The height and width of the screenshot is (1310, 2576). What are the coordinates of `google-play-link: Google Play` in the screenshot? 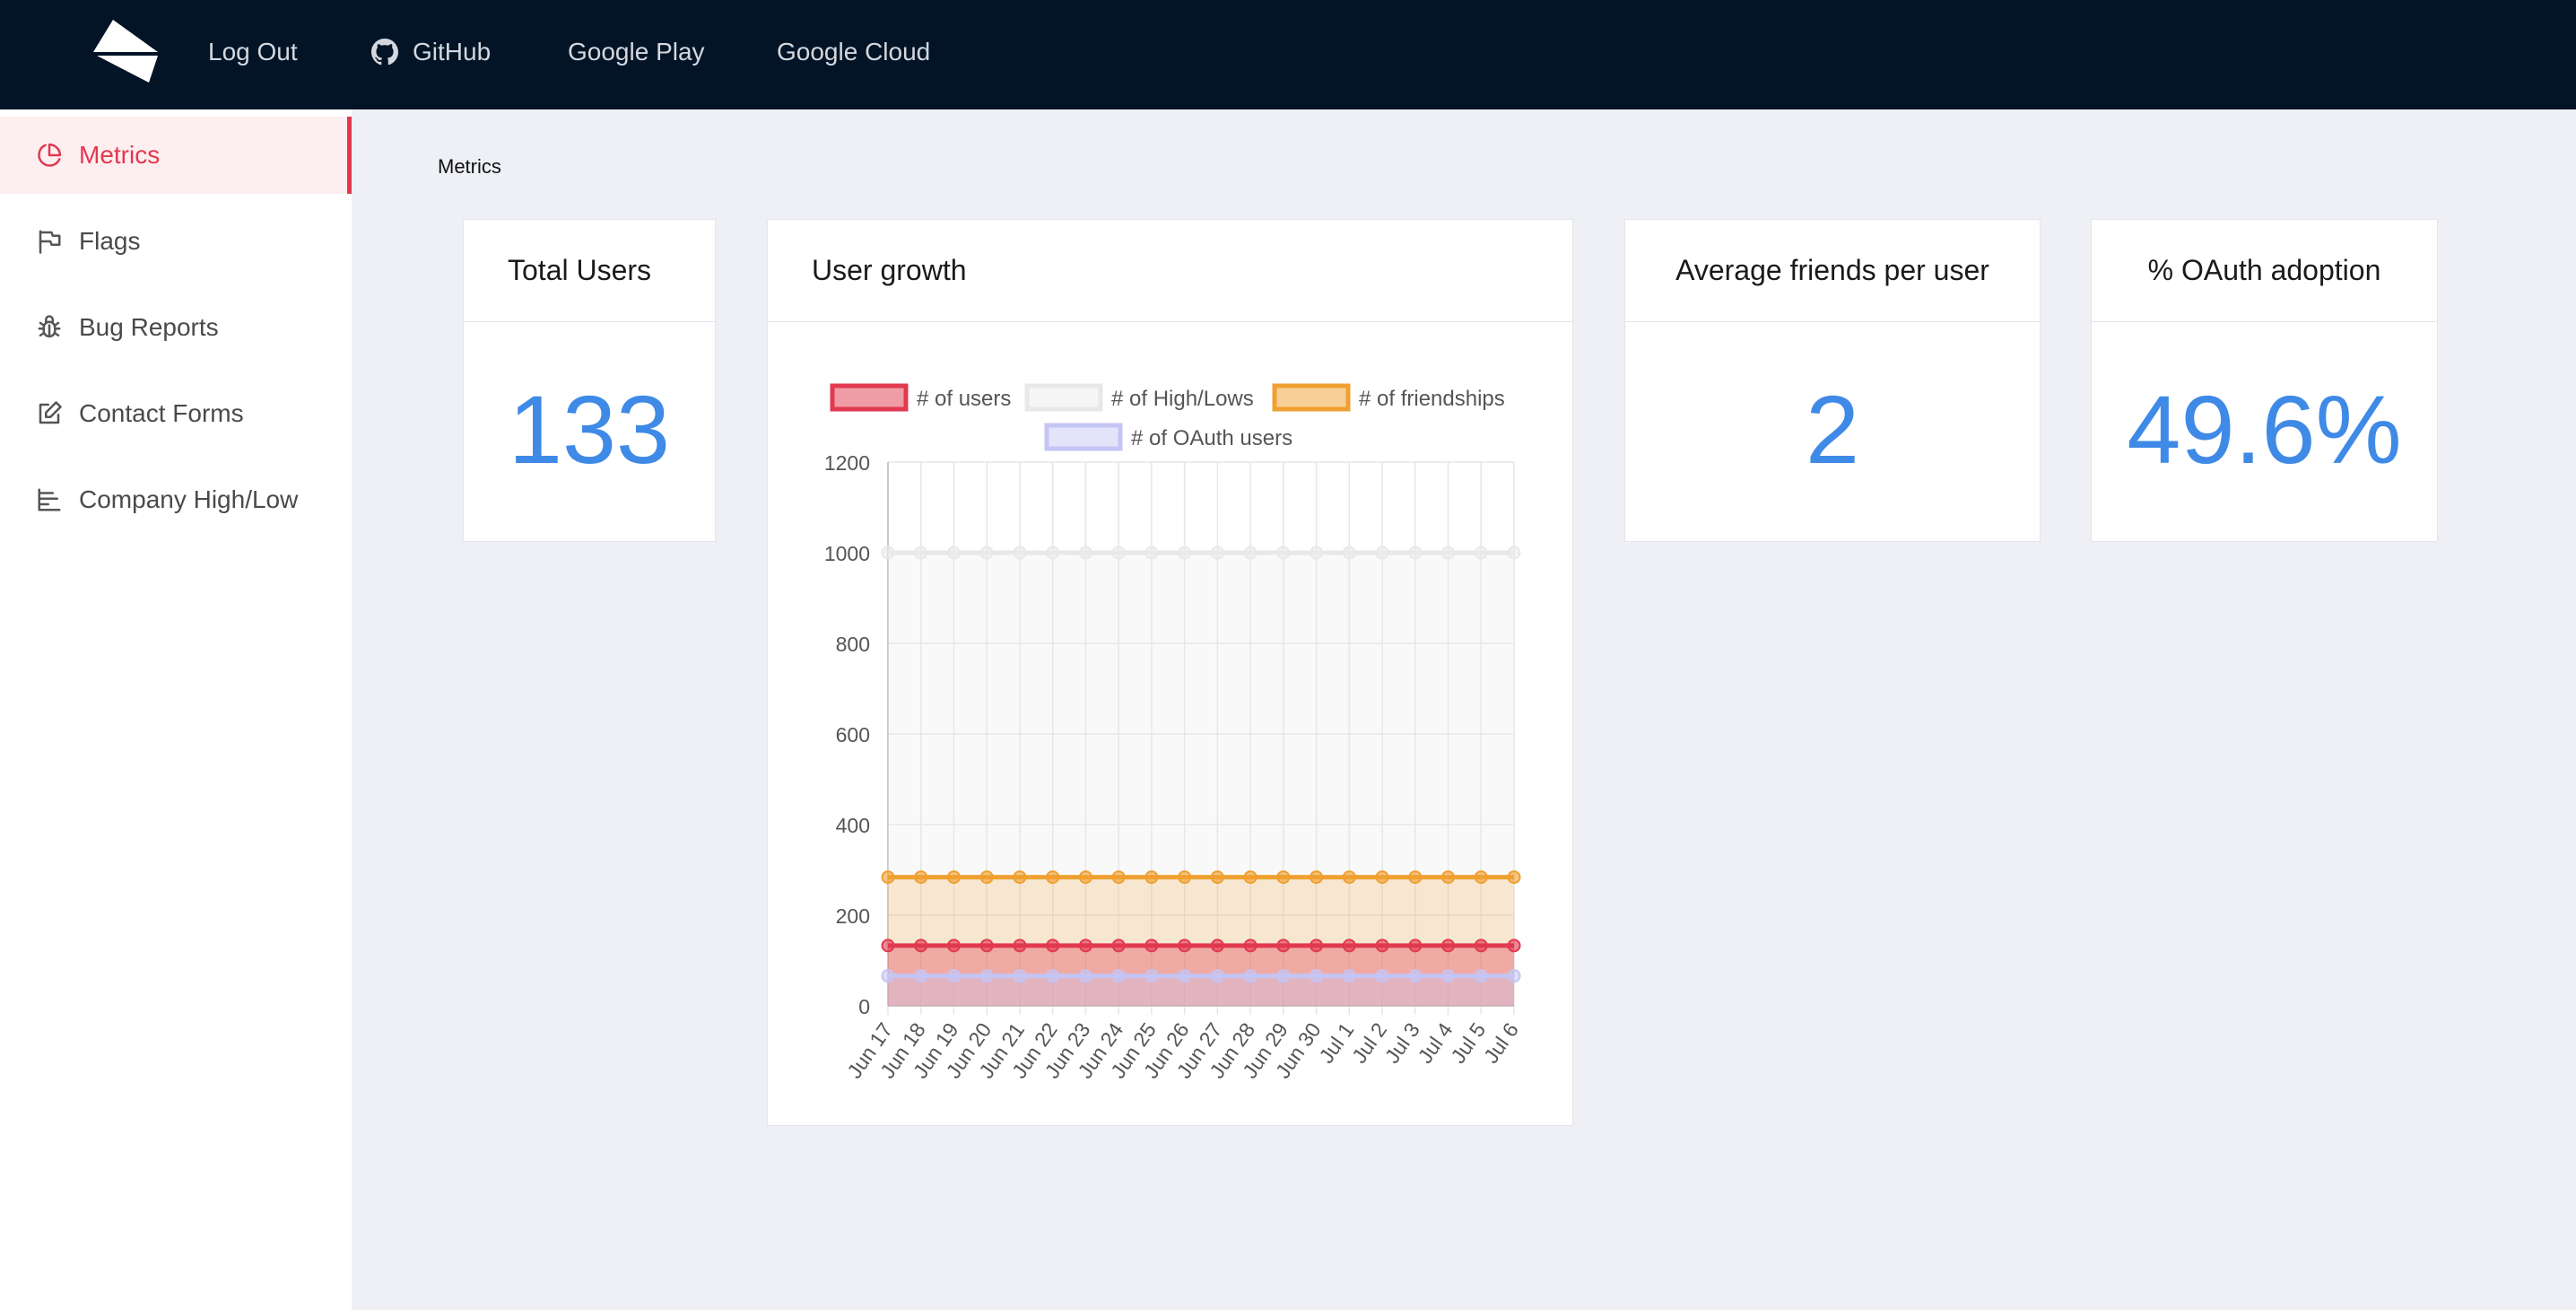 It's located at (636, 52).